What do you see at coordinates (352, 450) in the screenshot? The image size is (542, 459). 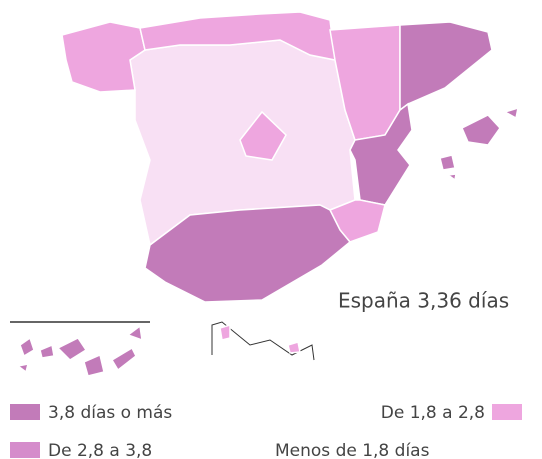 I see `legend-label: Menos de 1,8 días` at bounding box center [352, 450].